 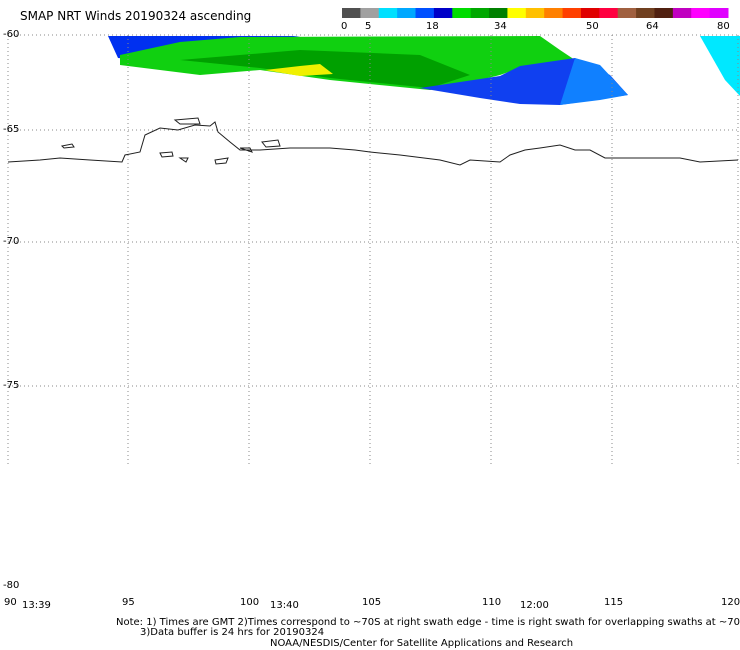 What do you see at coordinates (299, 70) in the screenshot?
I see `swath-yellow` at bounding box center [299, 70].